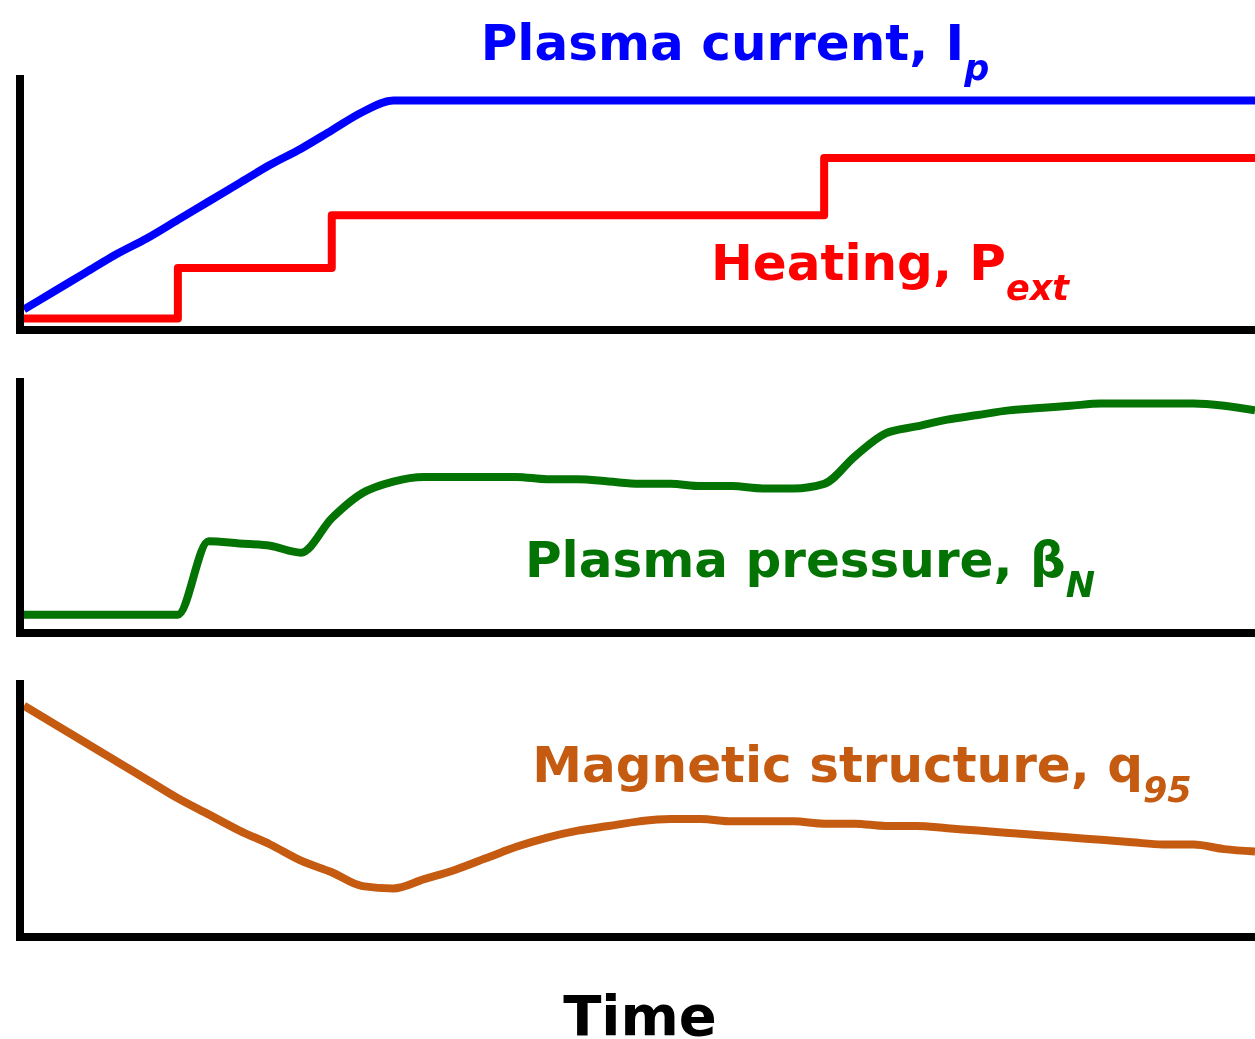 This screenshot has height=1039, width=1255. What do you see at coordinates (862, 773) in the screenshot?
I see `series-label: Magnetic structure, q$_{95}$` at bounding box center [862, 773].